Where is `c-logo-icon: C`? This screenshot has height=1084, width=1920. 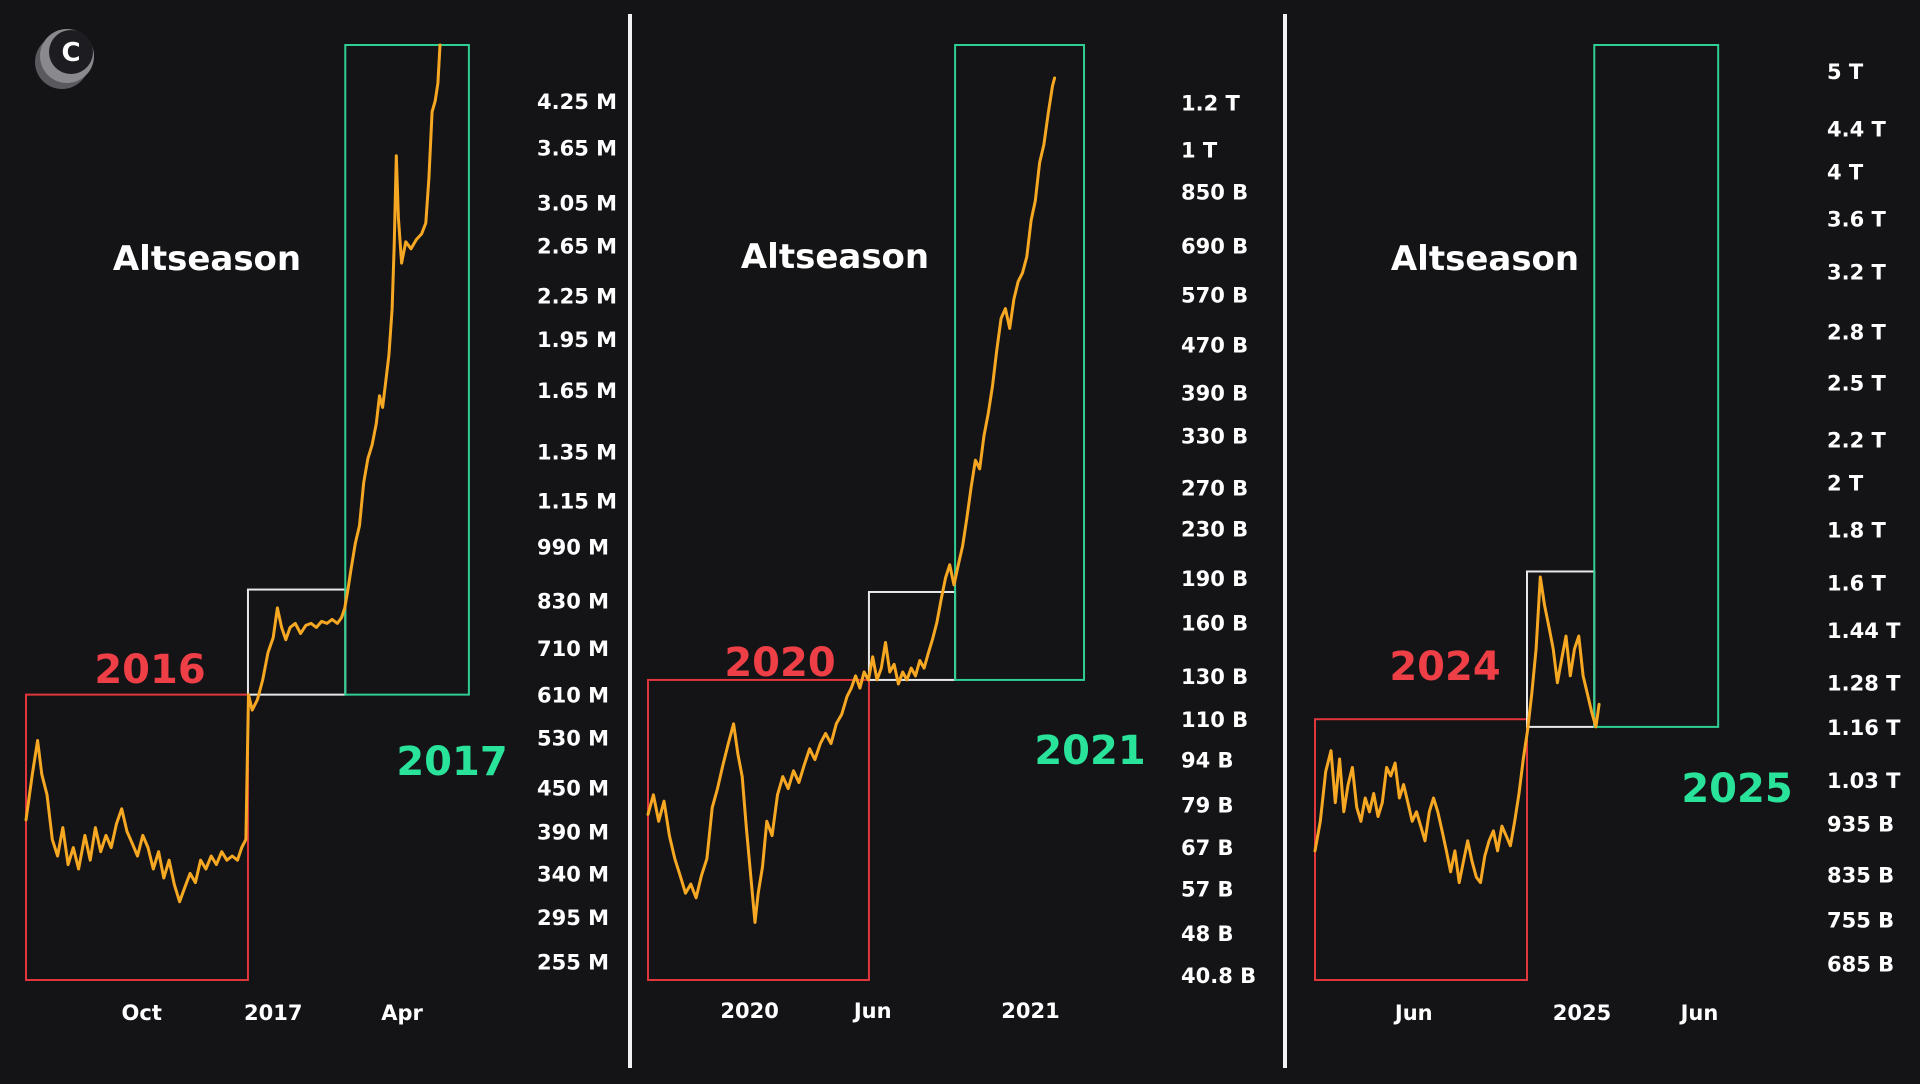
c-logo-icon: C is located at coordinates (64, 59).